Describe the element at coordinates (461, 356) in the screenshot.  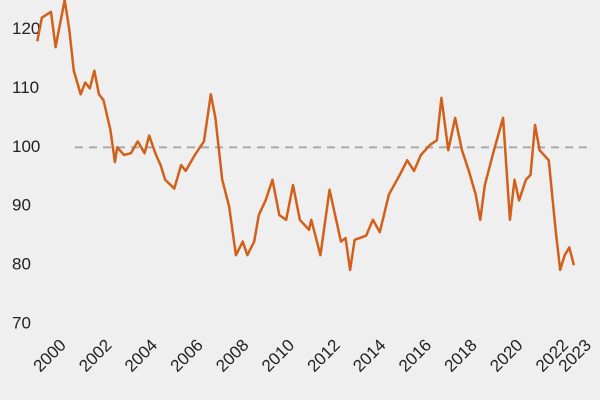
I see `x-tick-label: 2018` at that location.